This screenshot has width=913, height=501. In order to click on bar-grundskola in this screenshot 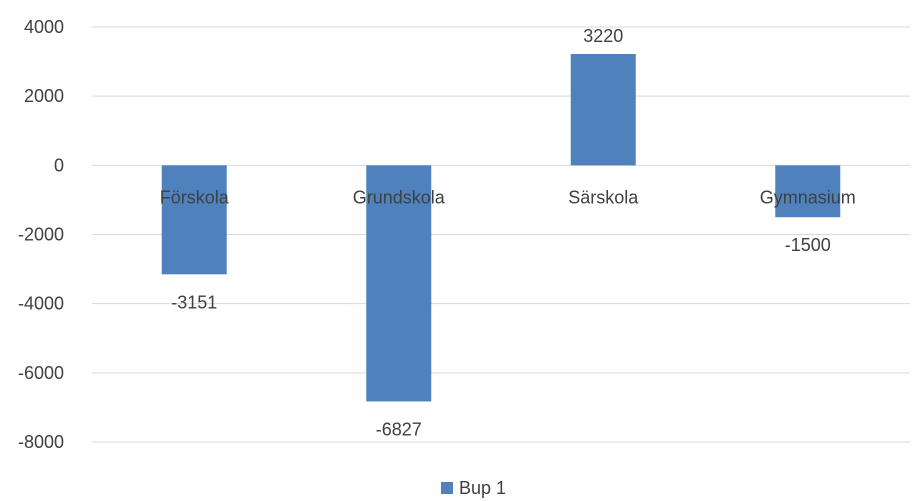, I will do `click(399, 283)`.